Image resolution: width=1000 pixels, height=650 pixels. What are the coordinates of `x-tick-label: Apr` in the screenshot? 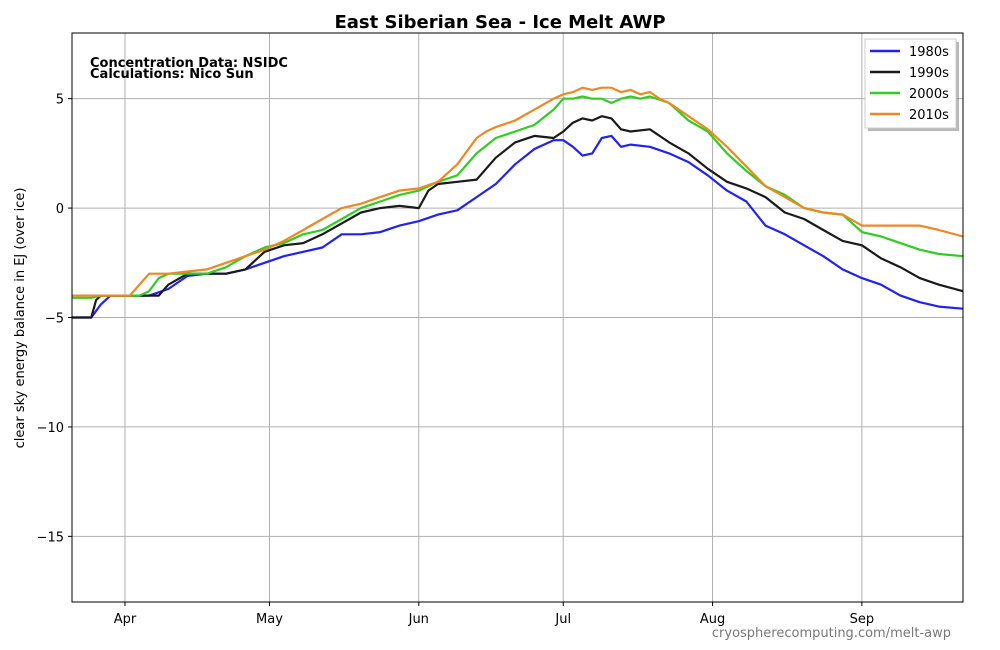 It's located at (125, 619).